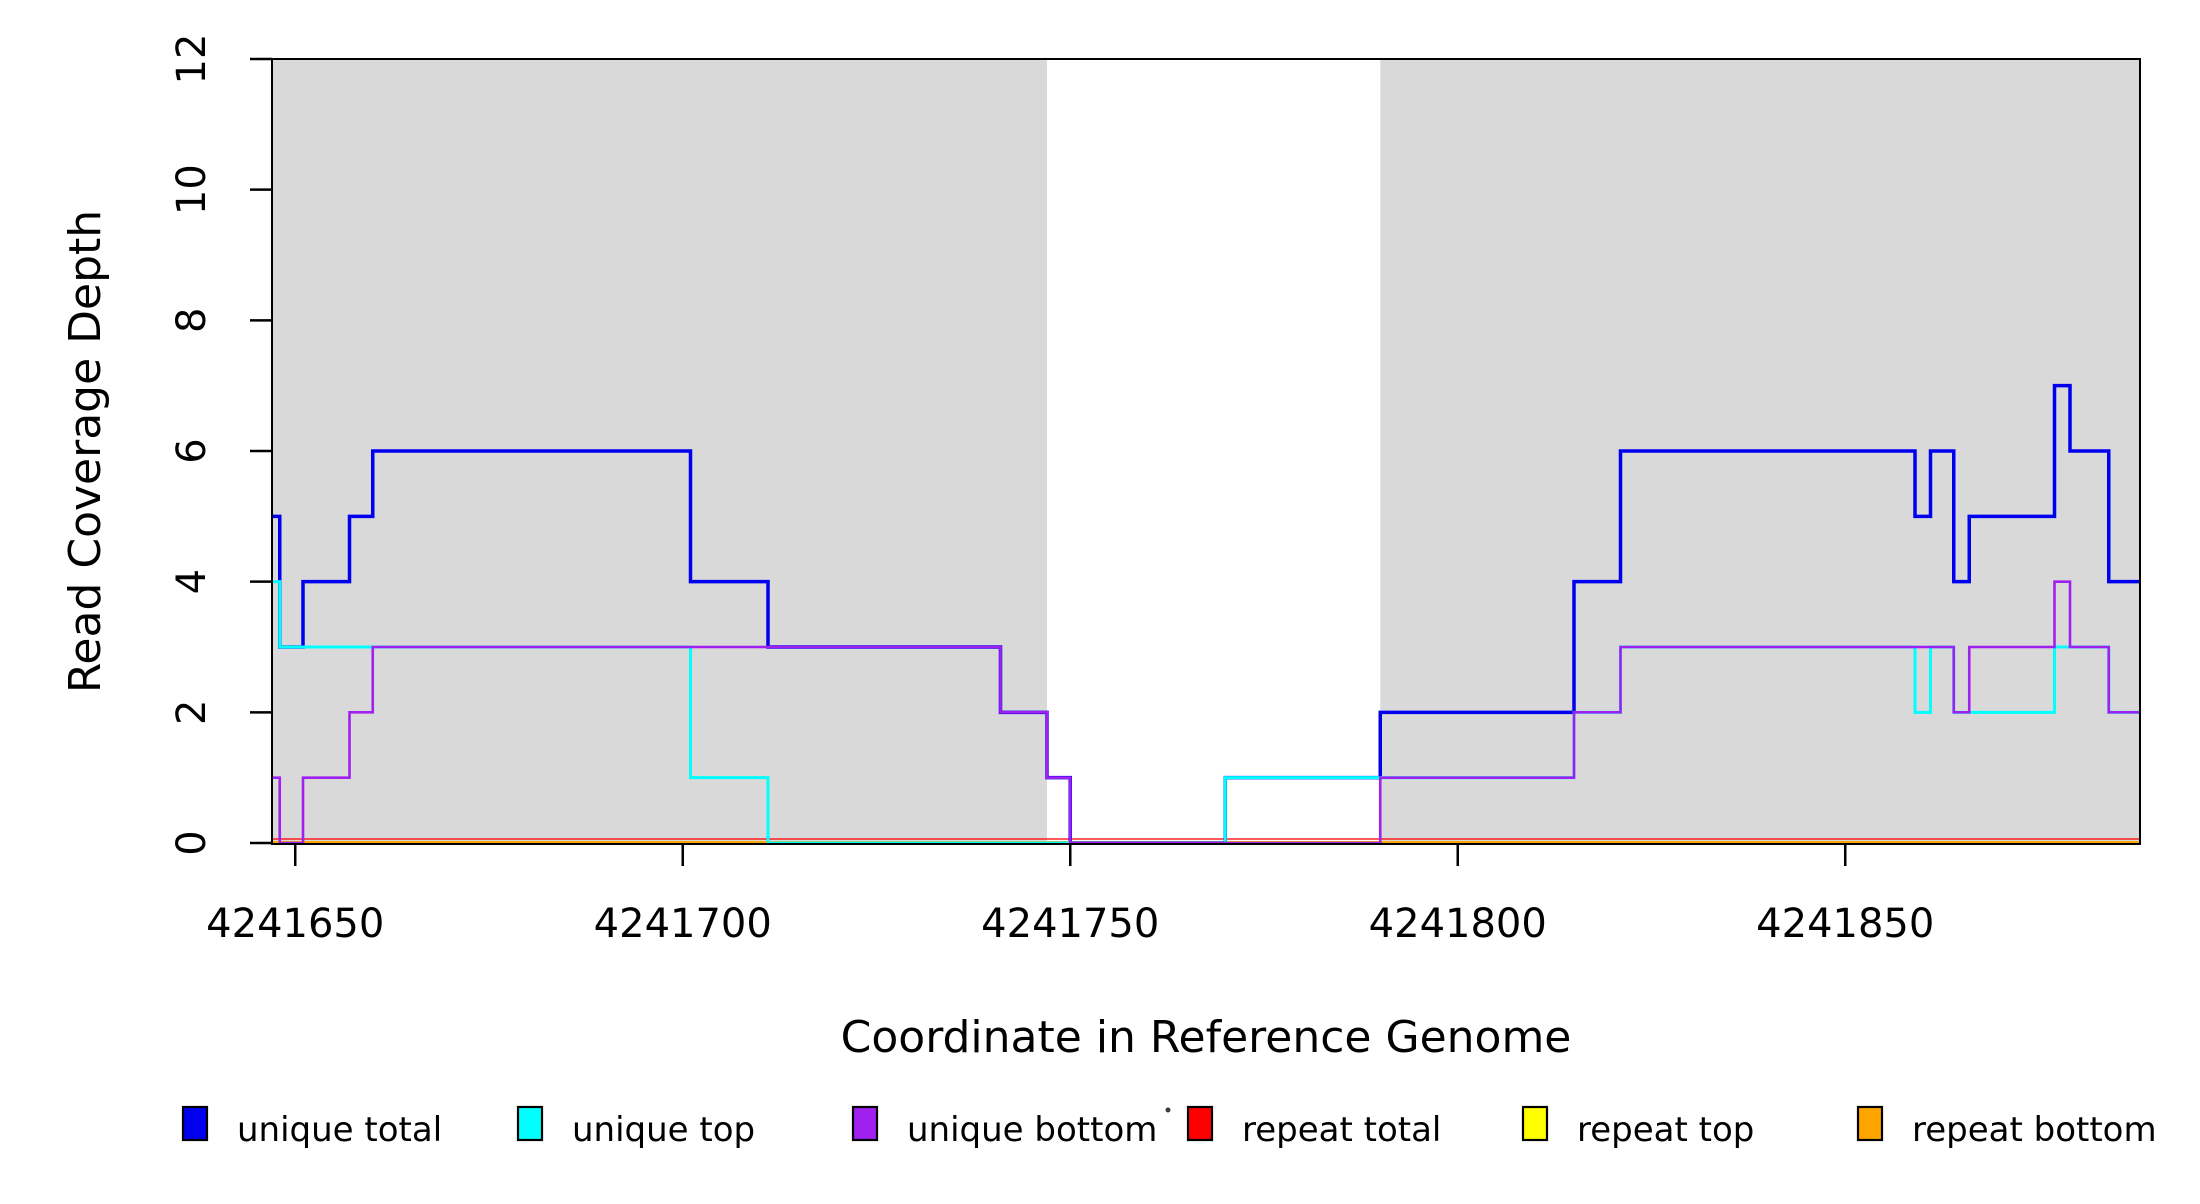 Image resolution: width=2200 pixels, height=1204 pixels. I want to click on x-axis-tick-label: 4241800, so click(1458, 924).